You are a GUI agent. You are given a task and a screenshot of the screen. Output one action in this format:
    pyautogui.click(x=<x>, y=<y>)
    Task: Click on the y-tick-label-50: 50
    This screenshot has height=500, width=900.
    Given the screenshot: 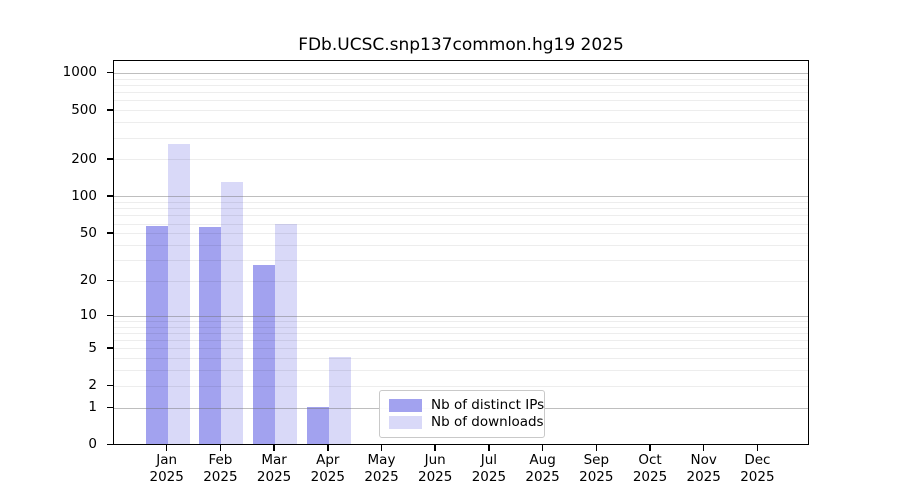 What is the action you would take?
    pyautogui.click(x=88, y=232)
    